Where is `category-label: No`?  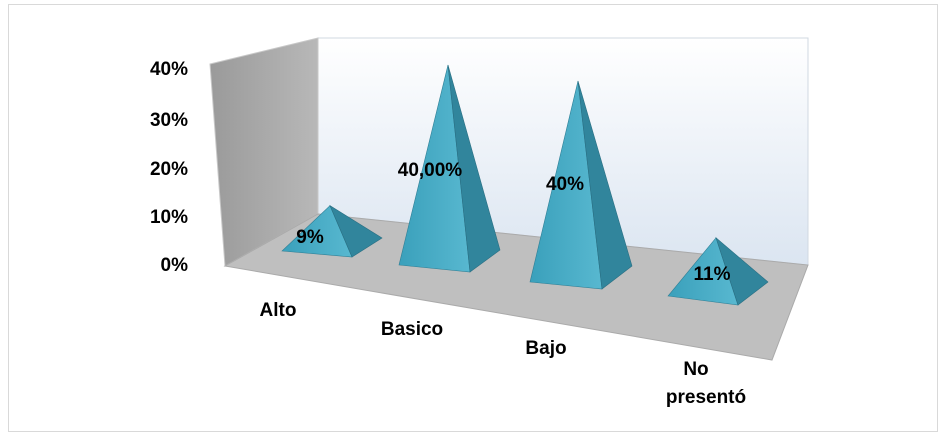
category-label: No is located at coordinates (695, 369).